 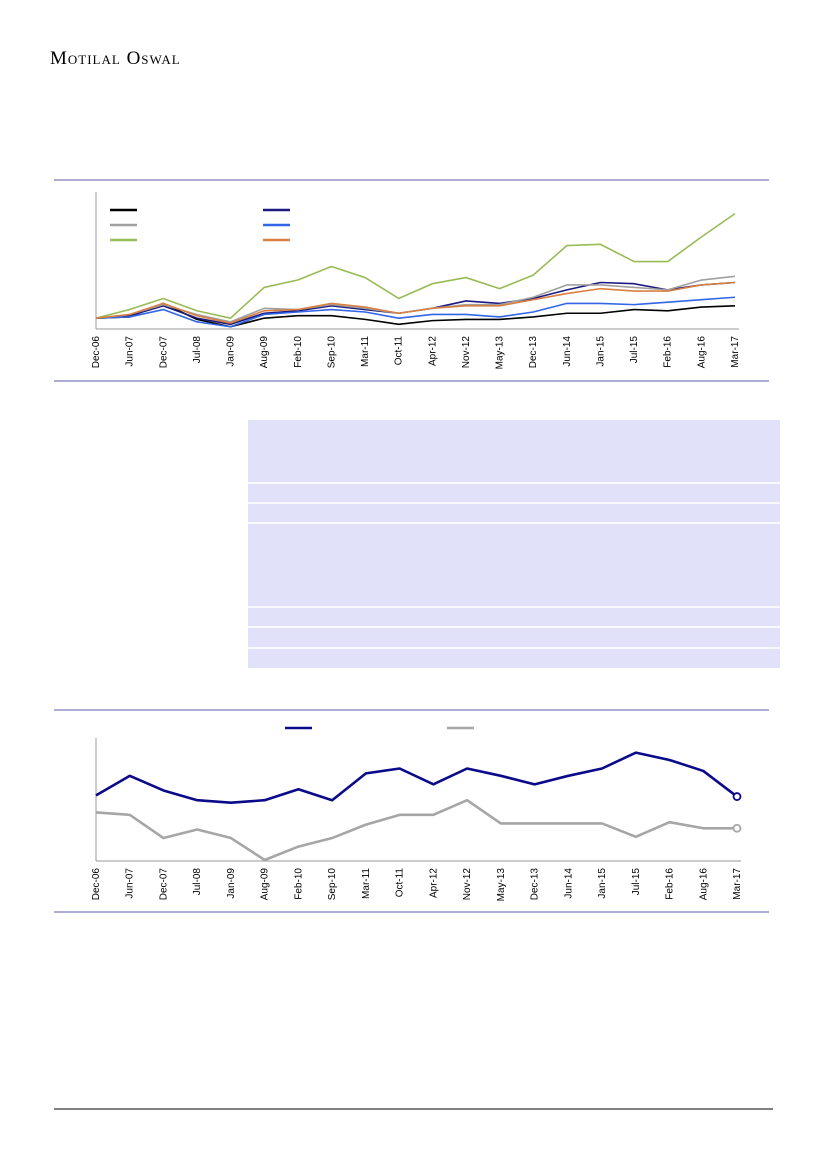 I want to click on table, so click(x=514, y=544).